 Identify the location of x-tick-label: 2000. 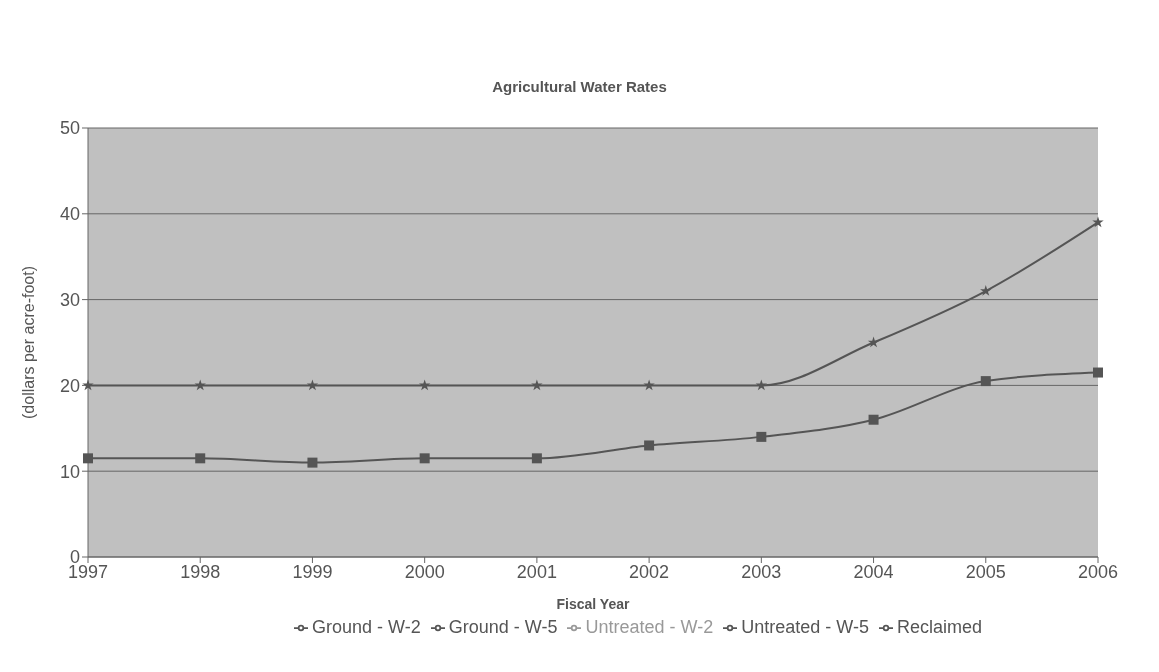
(424, 571).